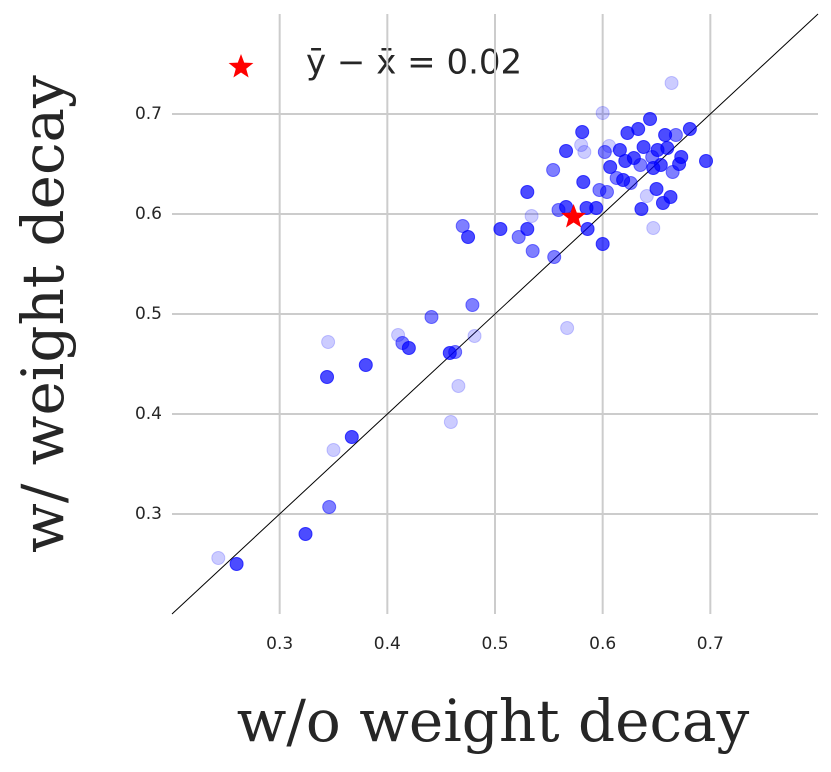 This screenshot has height=772, width=831. I want to click on y-tick-label: 0.7, so click(148, 114).